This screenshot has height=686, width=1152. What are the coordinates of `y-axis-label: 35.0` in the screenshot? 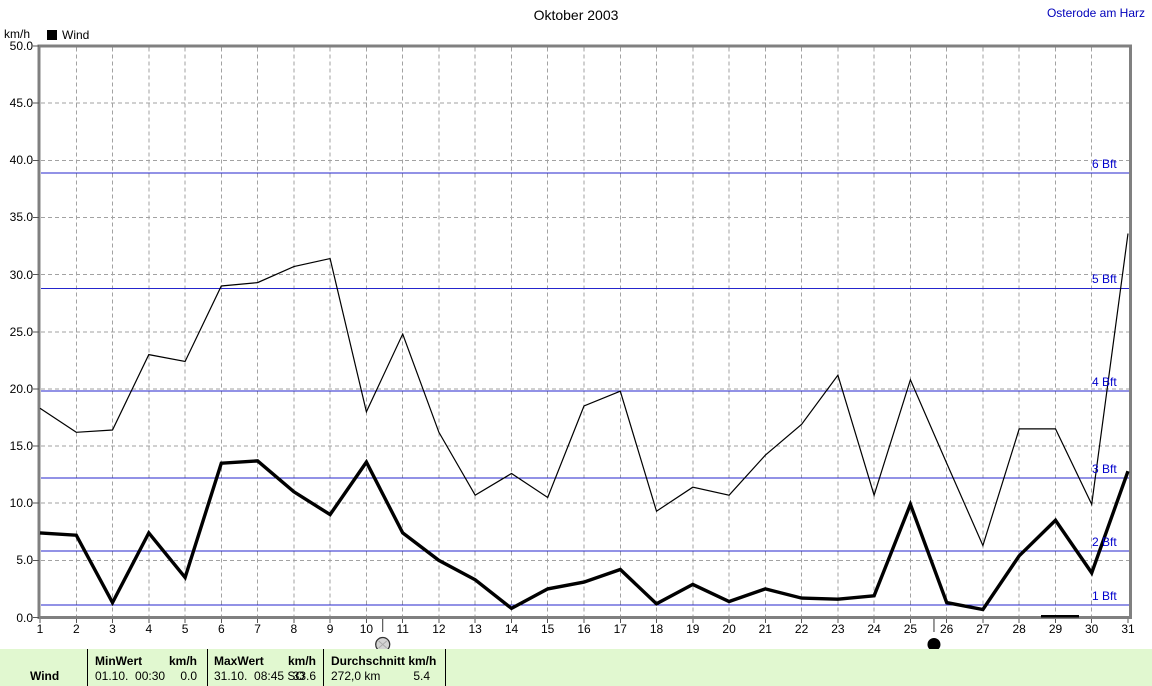 It's located at (21, 217).